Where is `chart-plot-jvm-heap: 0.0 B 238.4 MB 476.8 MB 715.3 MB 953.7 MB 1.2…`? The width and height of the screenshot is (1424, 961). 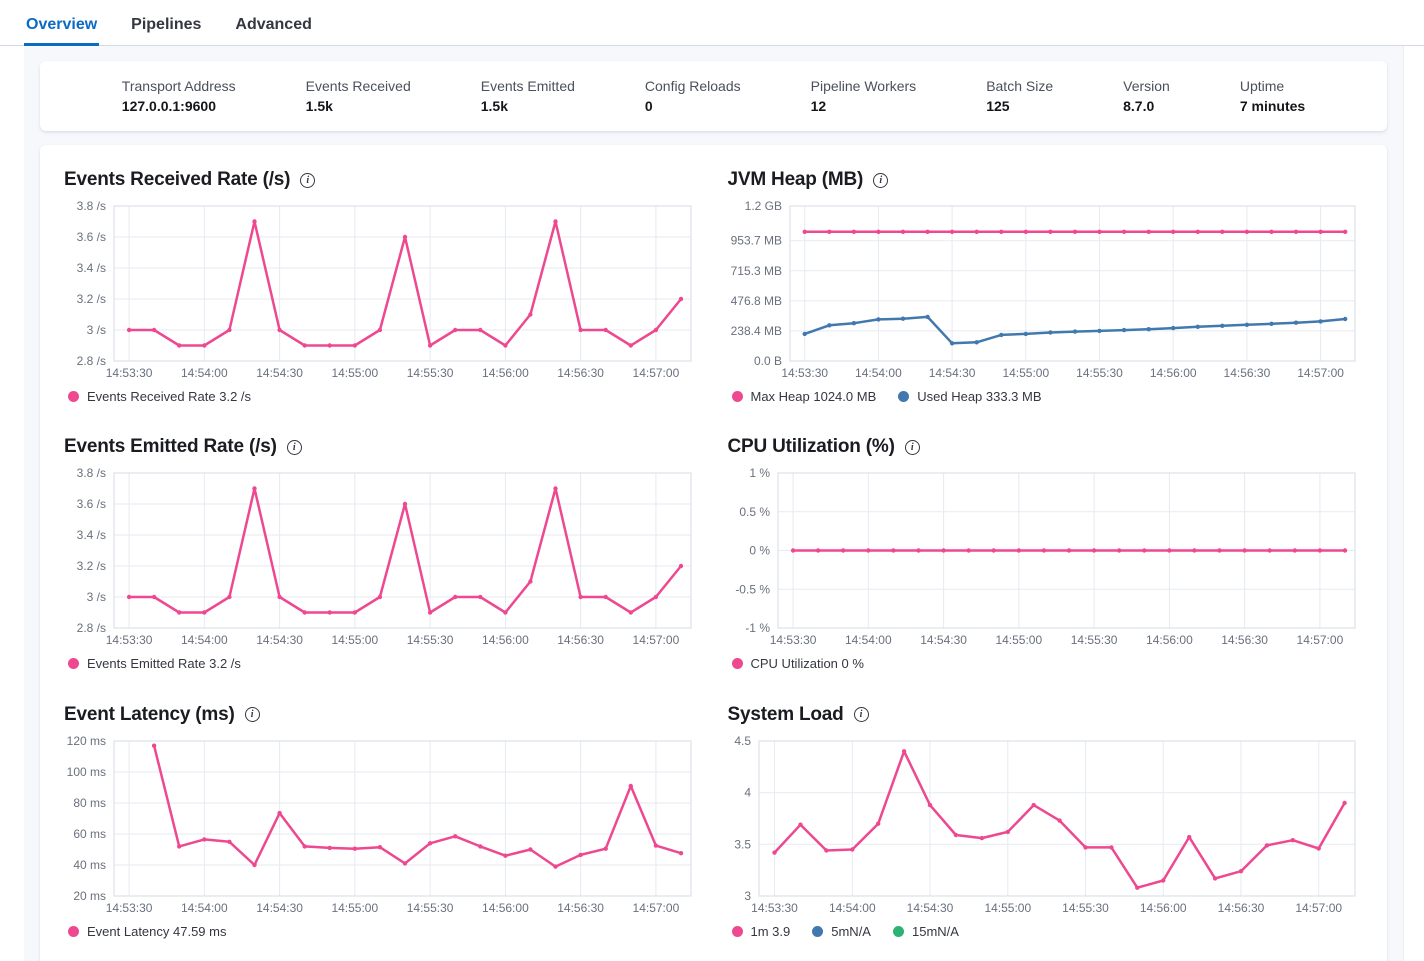 chart-plot-jvm-heap: 0.0 B 238.4 MB 476.8 MB 715.3 MB 953.7 MB 1.2… is located at coordinates (1046, 292).